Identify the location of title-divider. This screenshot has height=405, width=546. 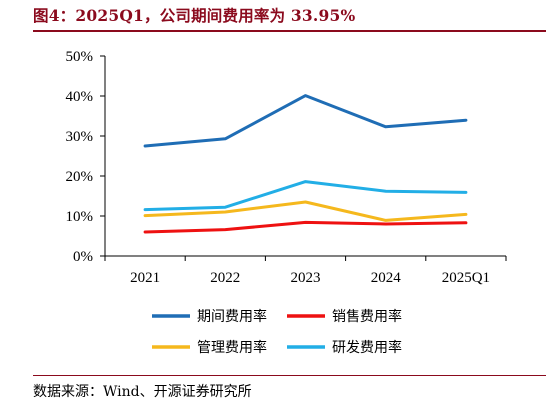
(289, 31).